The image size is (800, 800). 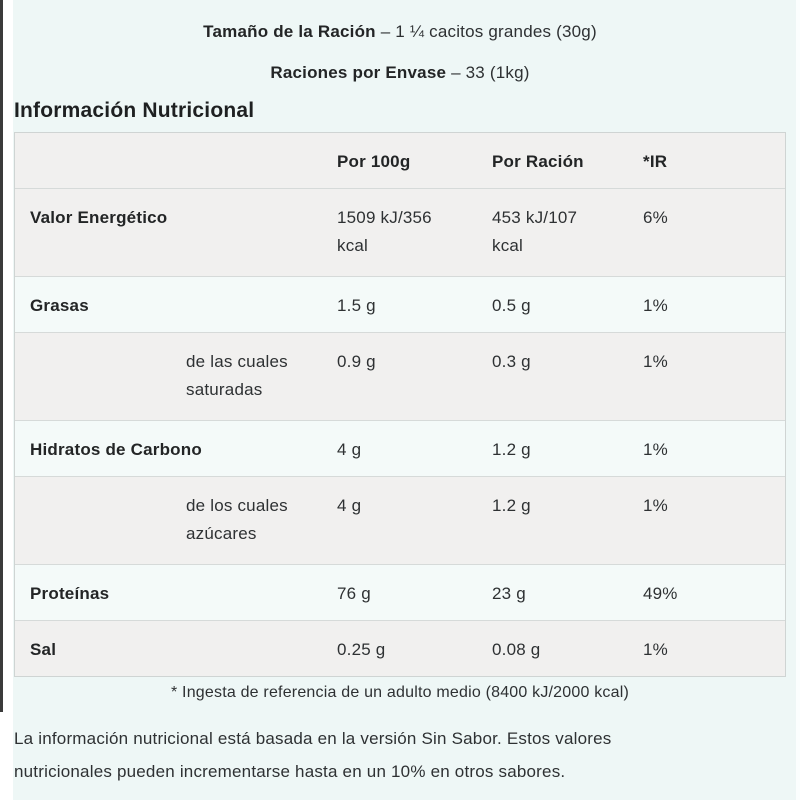 I want to click on table-row-grasas-saturadas: de las cuales saturadas 0.9 g 0.3 g 1%, so click(x=400, y=376).